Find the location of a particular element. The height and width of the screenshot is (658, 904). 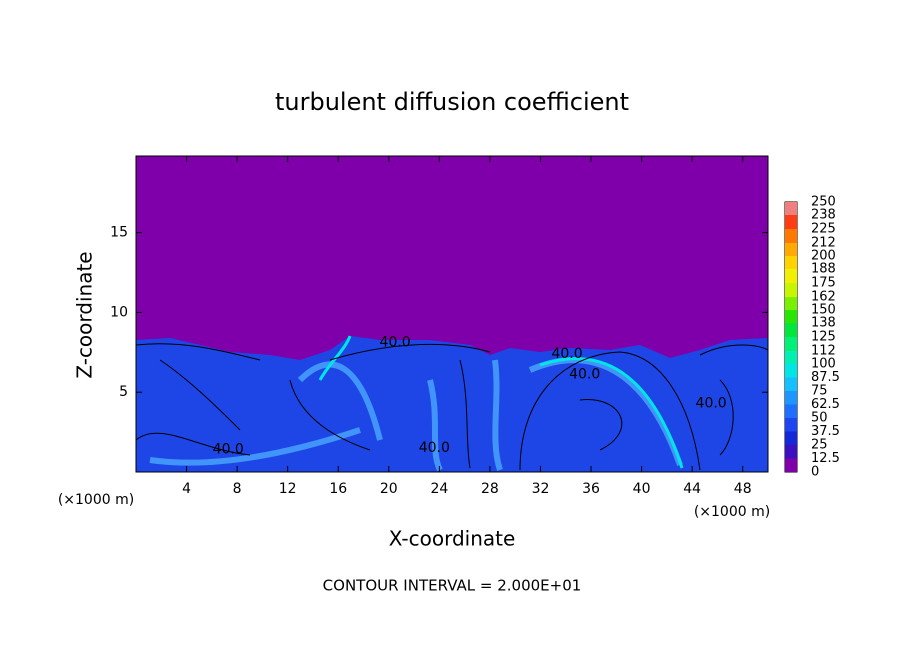

x-tick-label: 32 is located at coordinates (541, 489).